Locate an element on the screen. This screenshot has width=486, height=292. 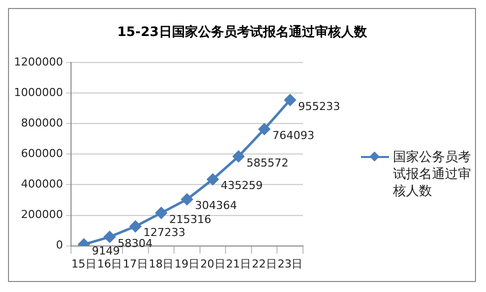
x-tick-label: 19日 is located at coordinates (187, 263).